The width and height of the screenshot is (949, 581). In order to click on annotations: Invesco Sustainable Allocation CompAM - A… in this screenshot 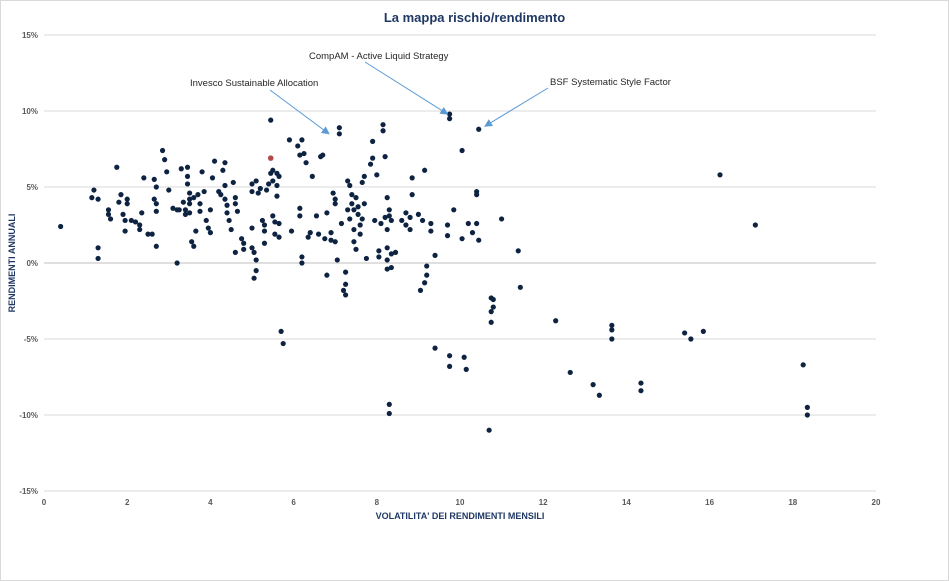, I will do `click(430, 93)`.